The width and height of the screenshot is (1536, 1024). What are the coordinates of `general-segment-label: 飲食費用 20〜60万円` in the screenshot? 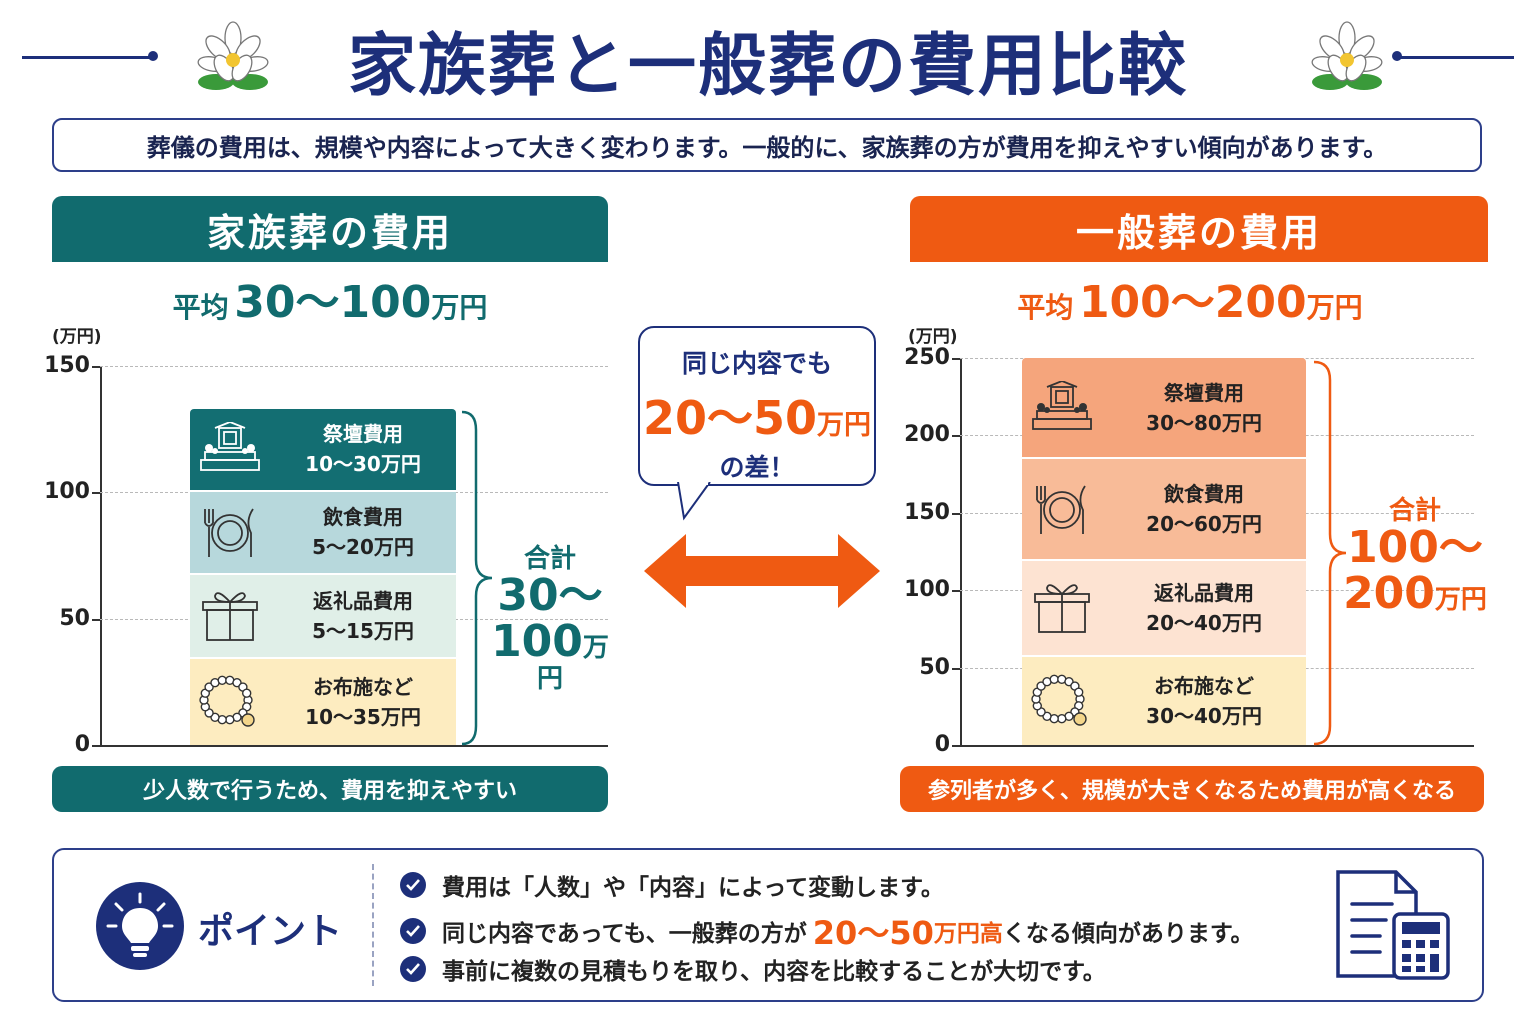 It's located at (1204, 509).